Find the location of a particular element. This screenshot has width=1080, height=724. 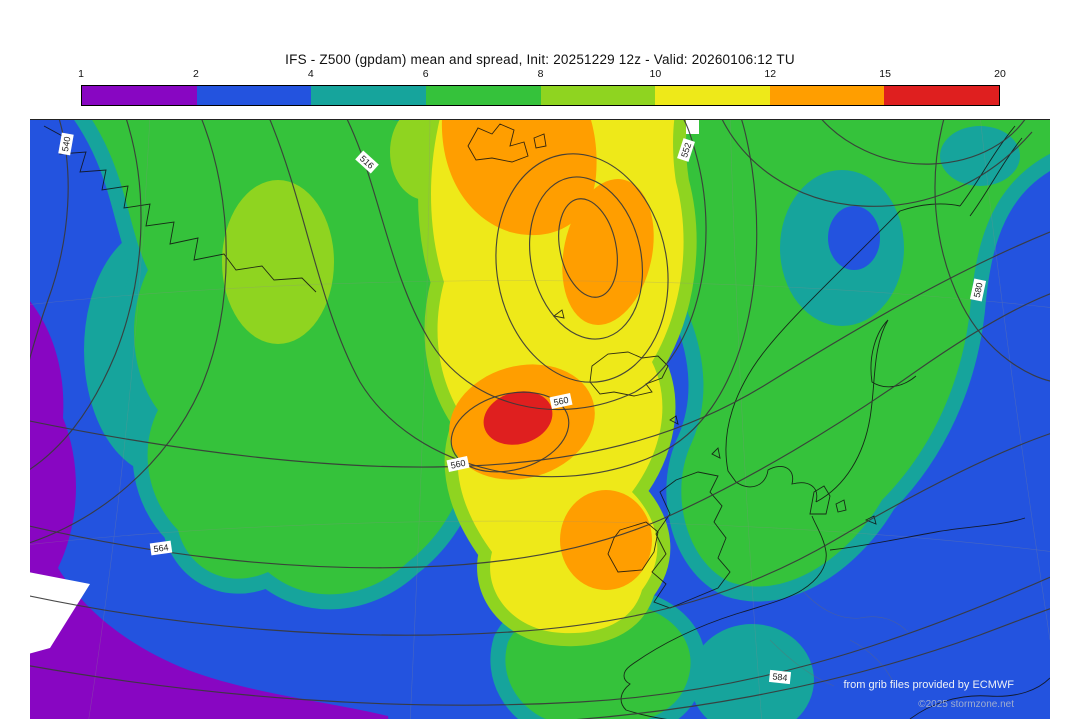

contour-label: 564 is located at coordinates (161, 548).